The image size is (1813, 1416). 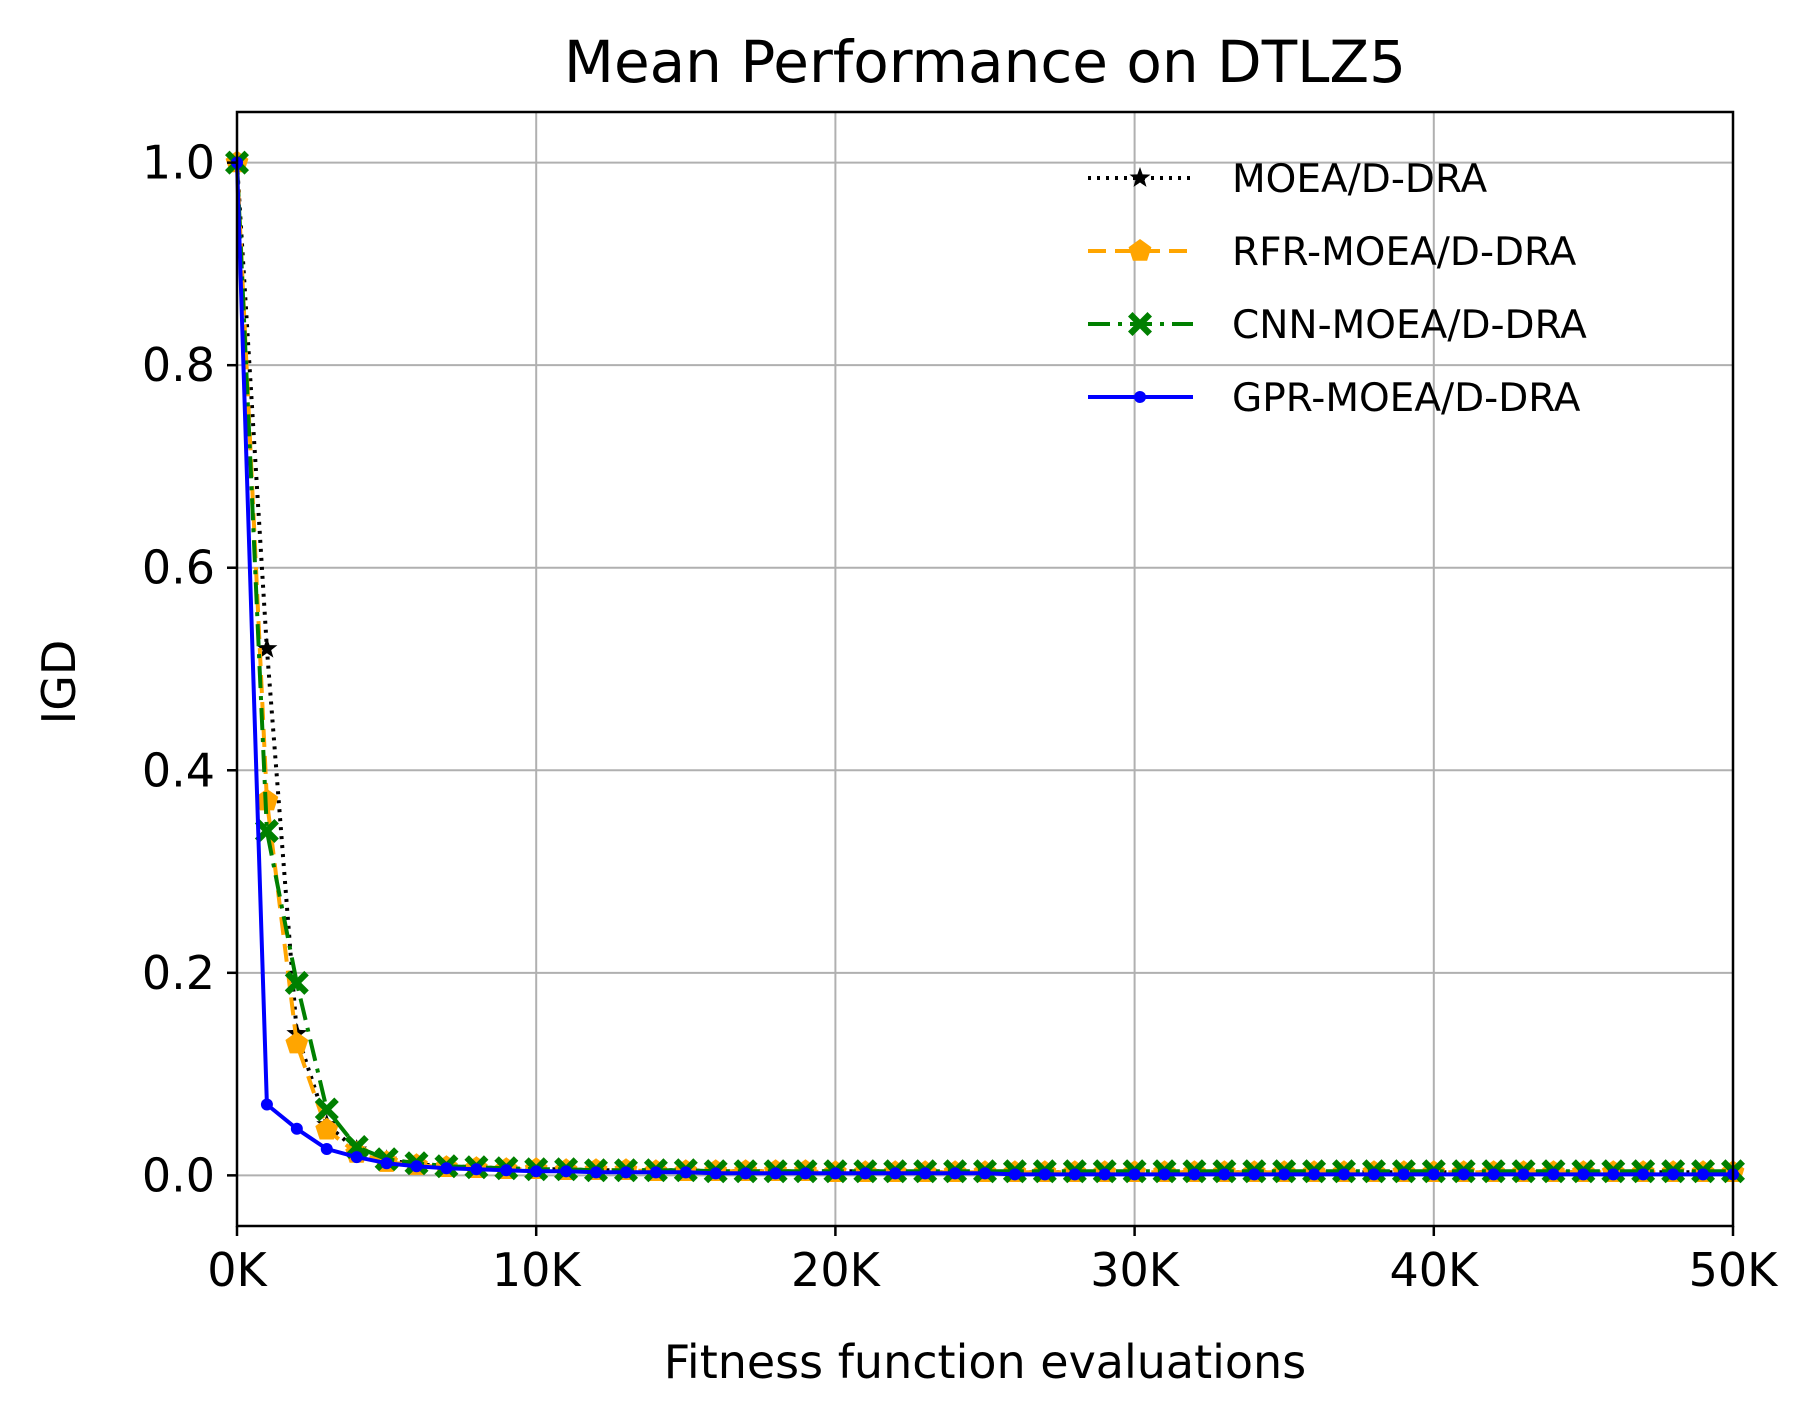 I want to click on y-tick-label: 0.8, so click(x=178, y=365).